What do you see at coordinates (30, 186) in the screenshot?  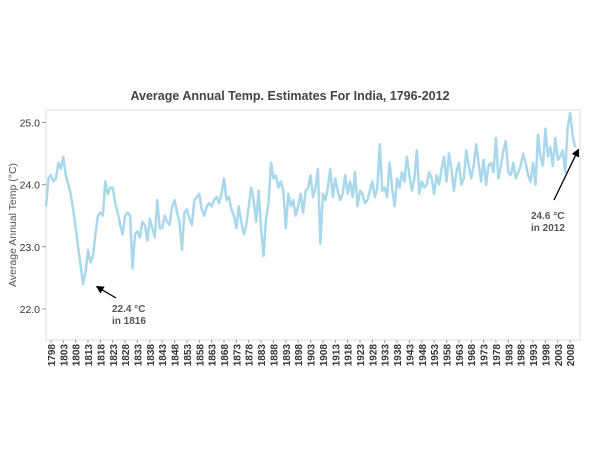 I see `y-tick-label: 24.0` at bounding box center [30, 186].